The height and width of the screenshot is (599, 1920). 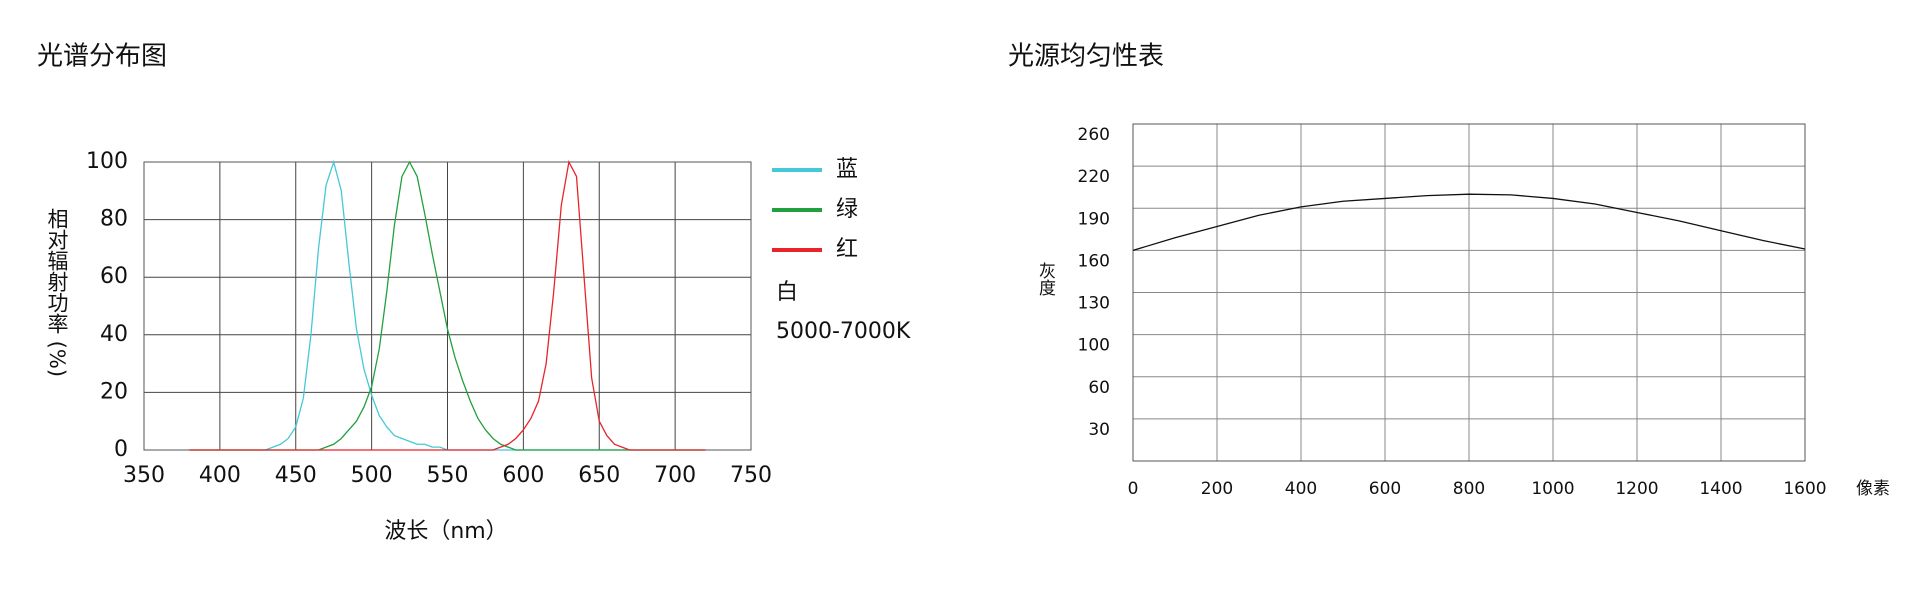 I want to click on y-axis-label: 灰度, so click(x=1045, y=279).